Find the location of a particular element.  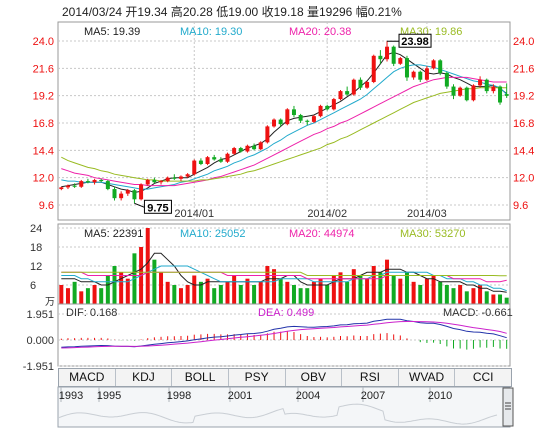

quote-date: 2014/03/24 is located at coordinates (92, 12).